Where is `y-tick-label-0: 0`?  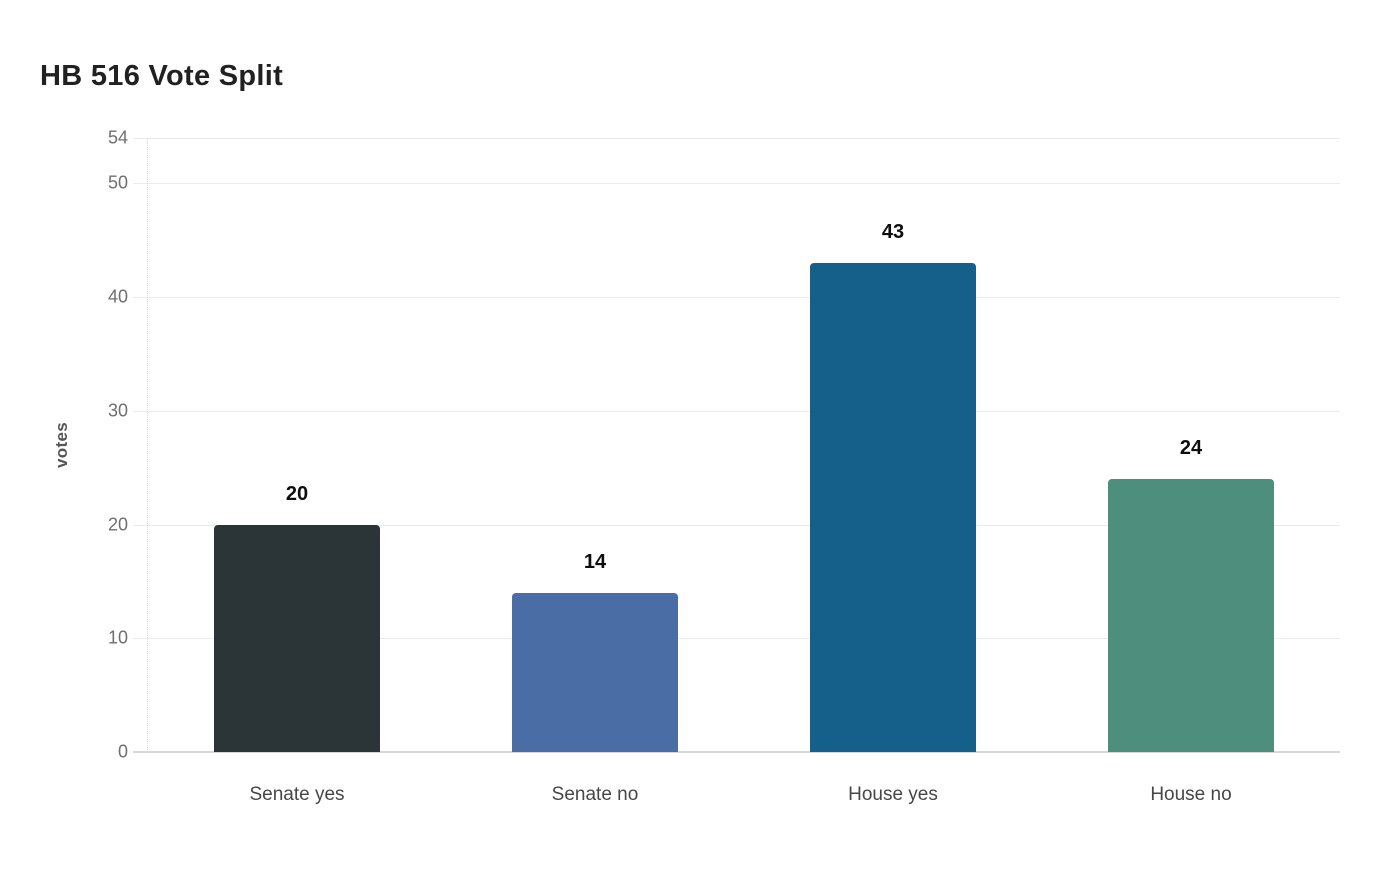 y-tick-label-0: 0 is located at coordinates (122, 751).